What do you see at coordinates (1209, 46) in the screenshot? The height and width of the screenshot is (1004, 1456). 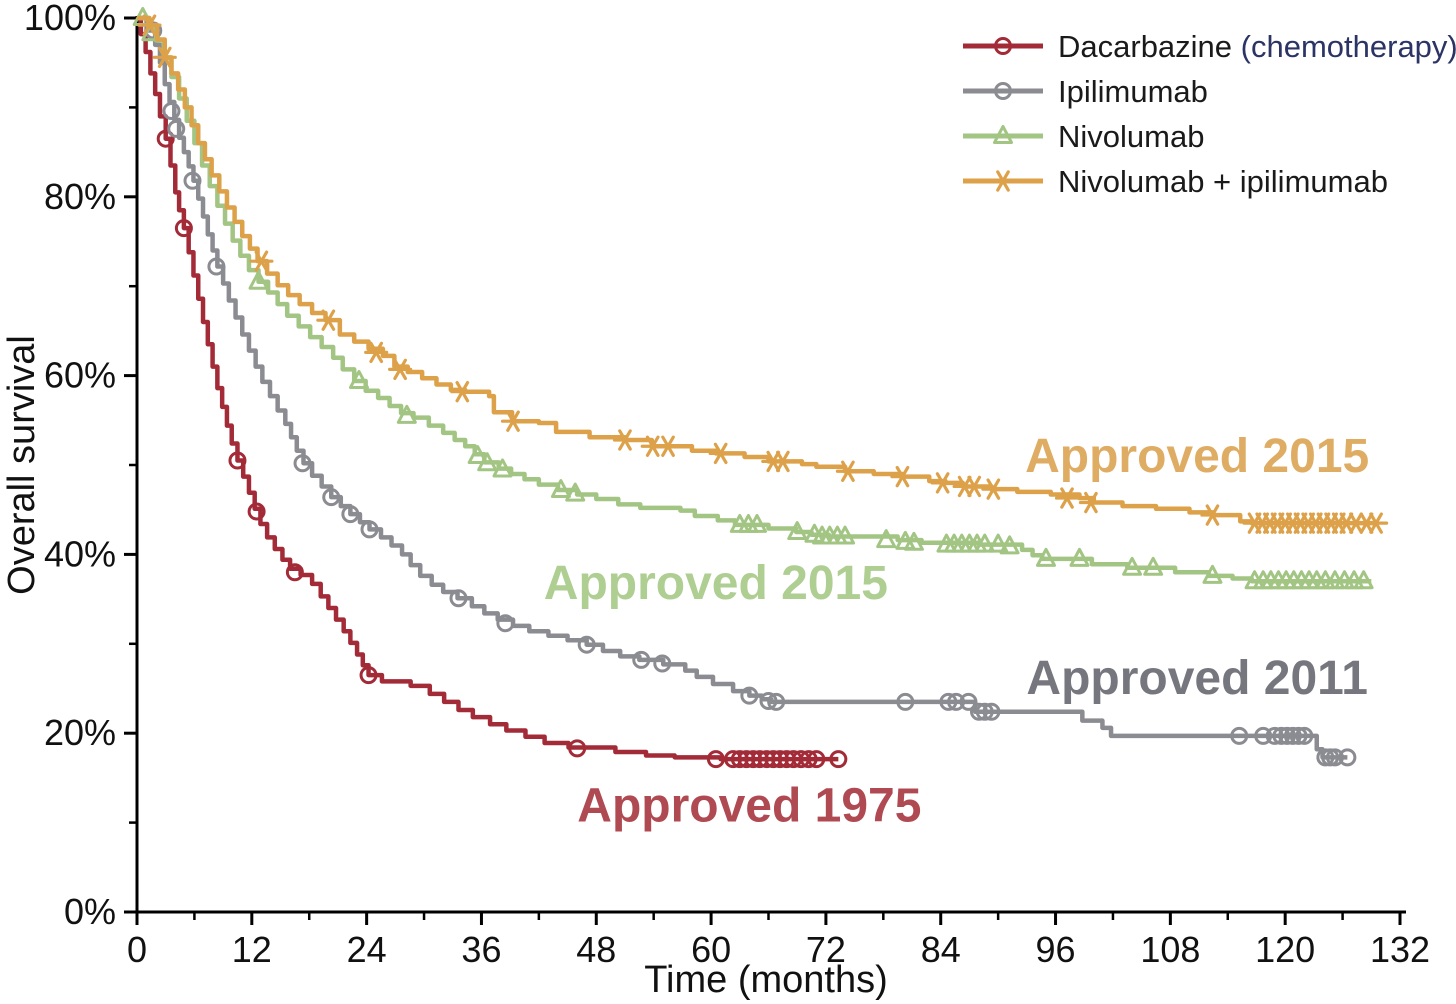 I see `legend-item: Dacarbazine (chemotherapy)` at bounding box center [1209, 46].